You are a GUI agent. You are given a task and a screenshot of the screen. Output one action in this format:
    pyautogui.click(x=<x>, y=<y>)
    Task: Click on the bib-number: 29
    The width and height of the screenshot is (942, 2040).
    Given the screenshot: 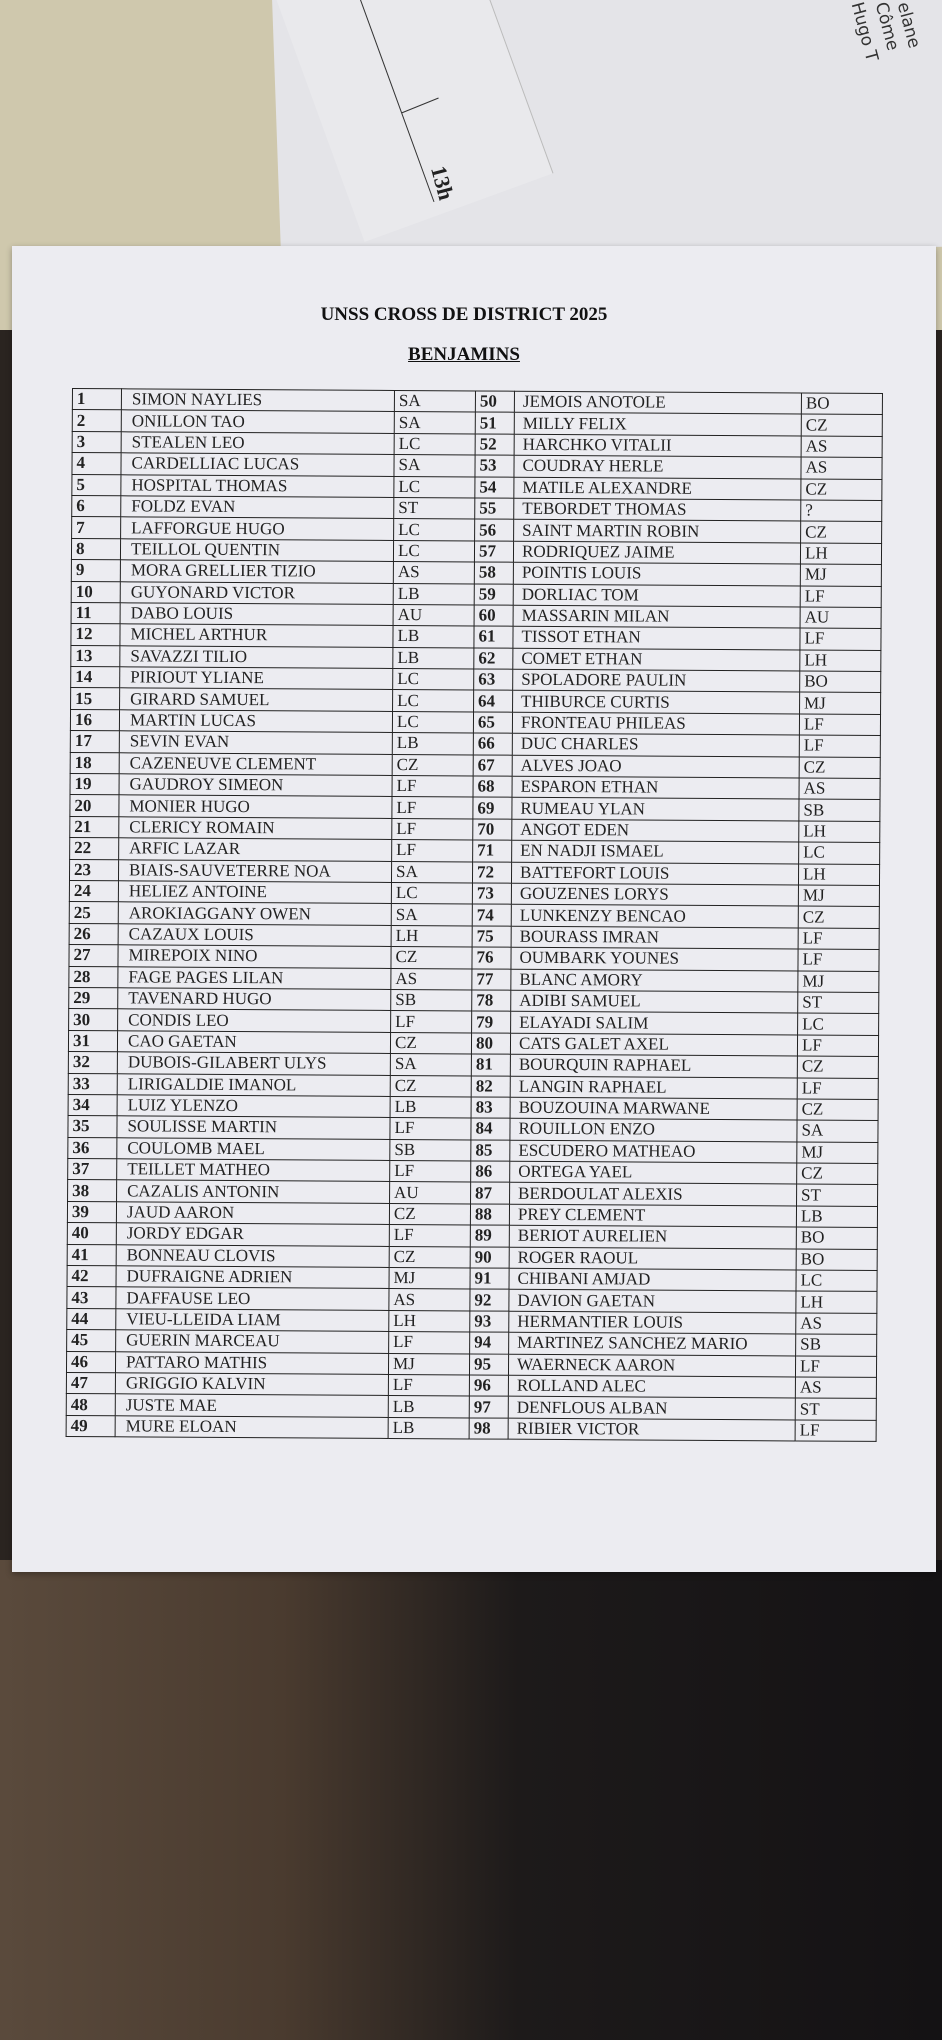 What is the action you would take?
    pyautogui.click(x=93, y=998)
    